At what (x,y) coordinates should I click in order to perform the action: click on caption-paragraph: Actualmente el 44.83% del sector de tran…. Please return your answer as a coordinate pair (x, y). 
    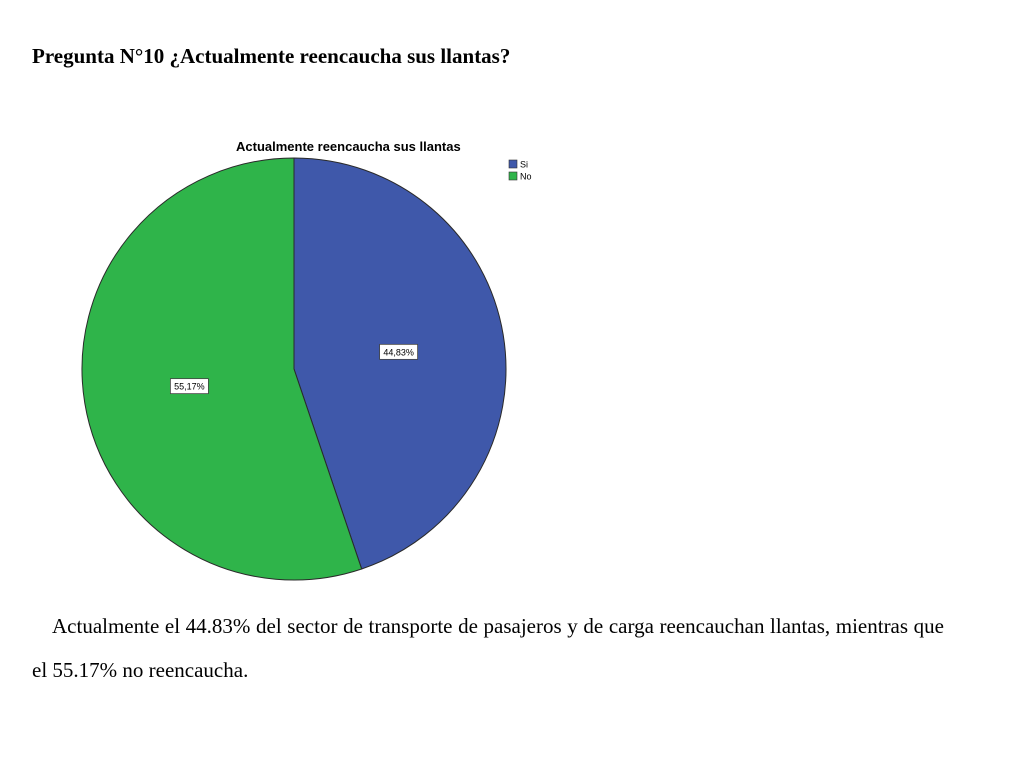
    Looking at the image, I should click on (488, 648).